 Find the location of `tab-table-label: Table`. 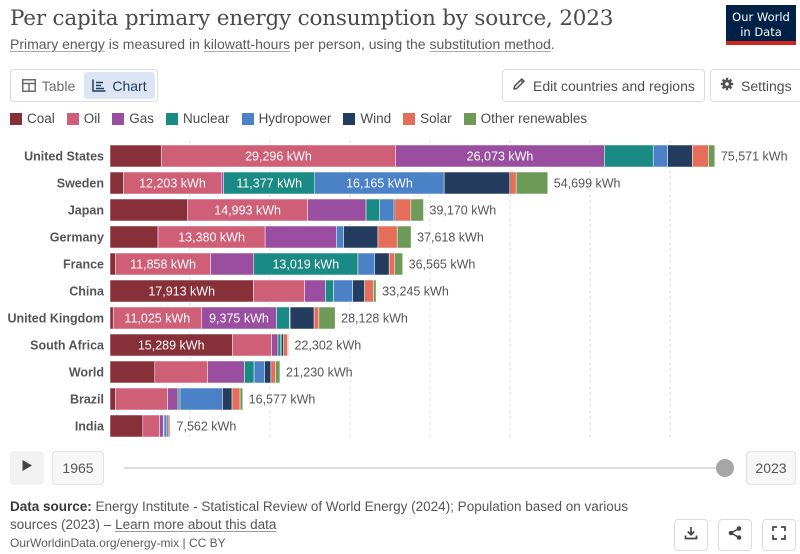

tab-table-label: Table is located at coordinates (58, 85).